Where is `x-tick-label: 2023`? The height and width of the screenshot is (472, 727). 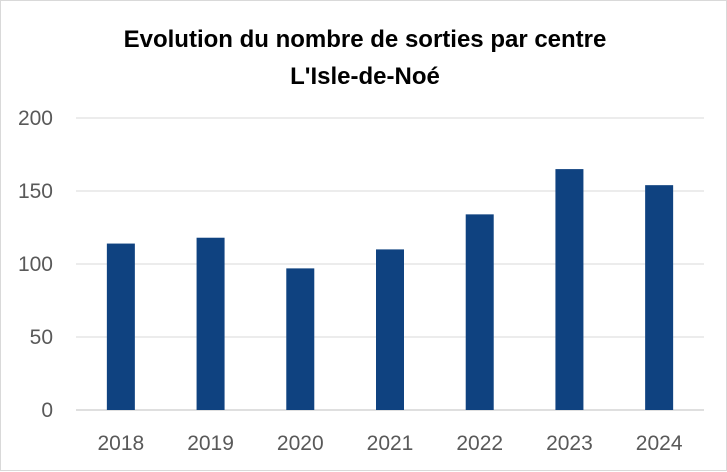
x-tick-label: 2023 is located at coordinates (569, 443).